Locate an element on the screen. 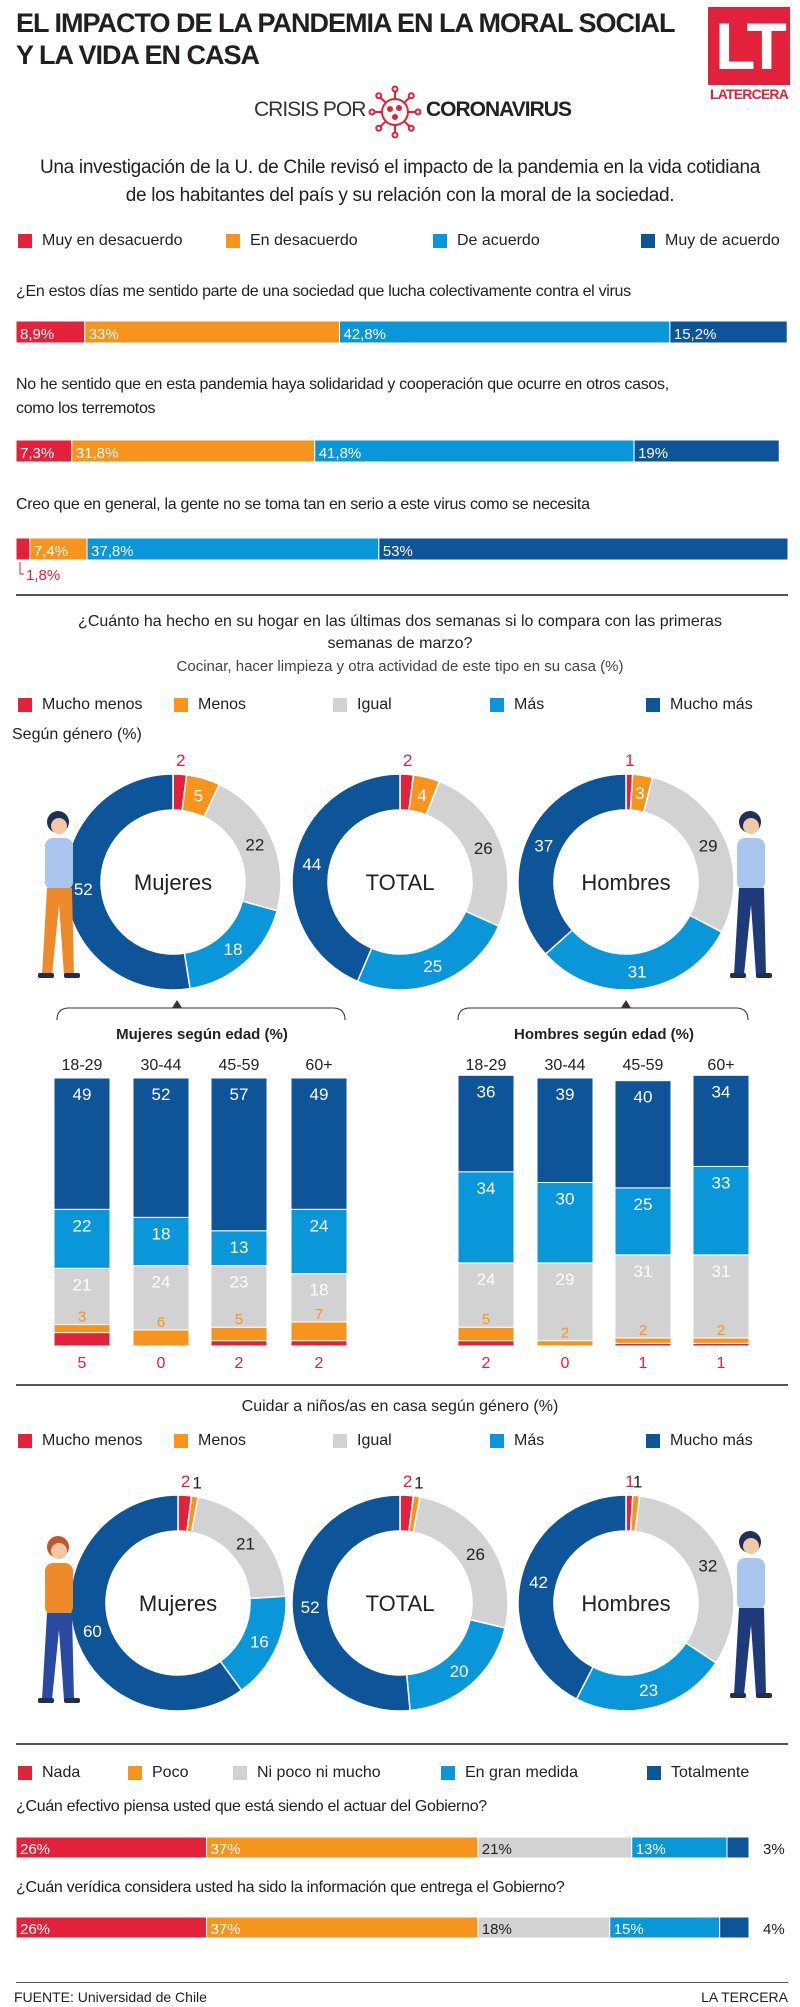 This screenshot has width=800, height=2007. donut-chart: 24 26 25 44 TOTAL is located at coordinates (400, 871).